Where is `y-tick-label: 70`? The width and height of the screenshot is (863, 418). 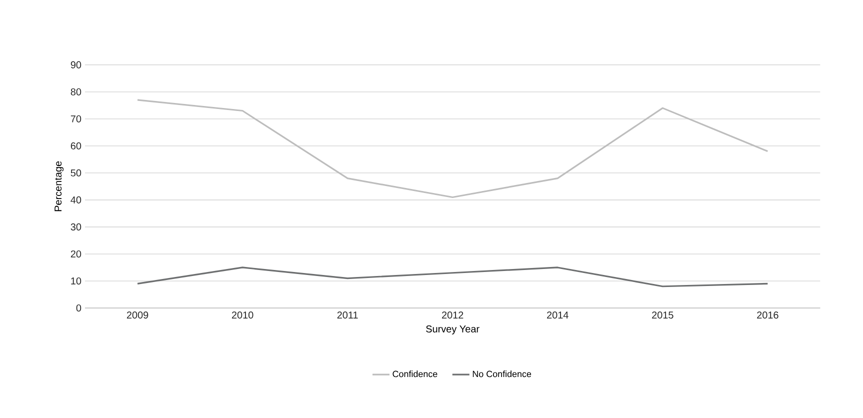 y-tick-label: 70 is located at coordinates (76, 118).